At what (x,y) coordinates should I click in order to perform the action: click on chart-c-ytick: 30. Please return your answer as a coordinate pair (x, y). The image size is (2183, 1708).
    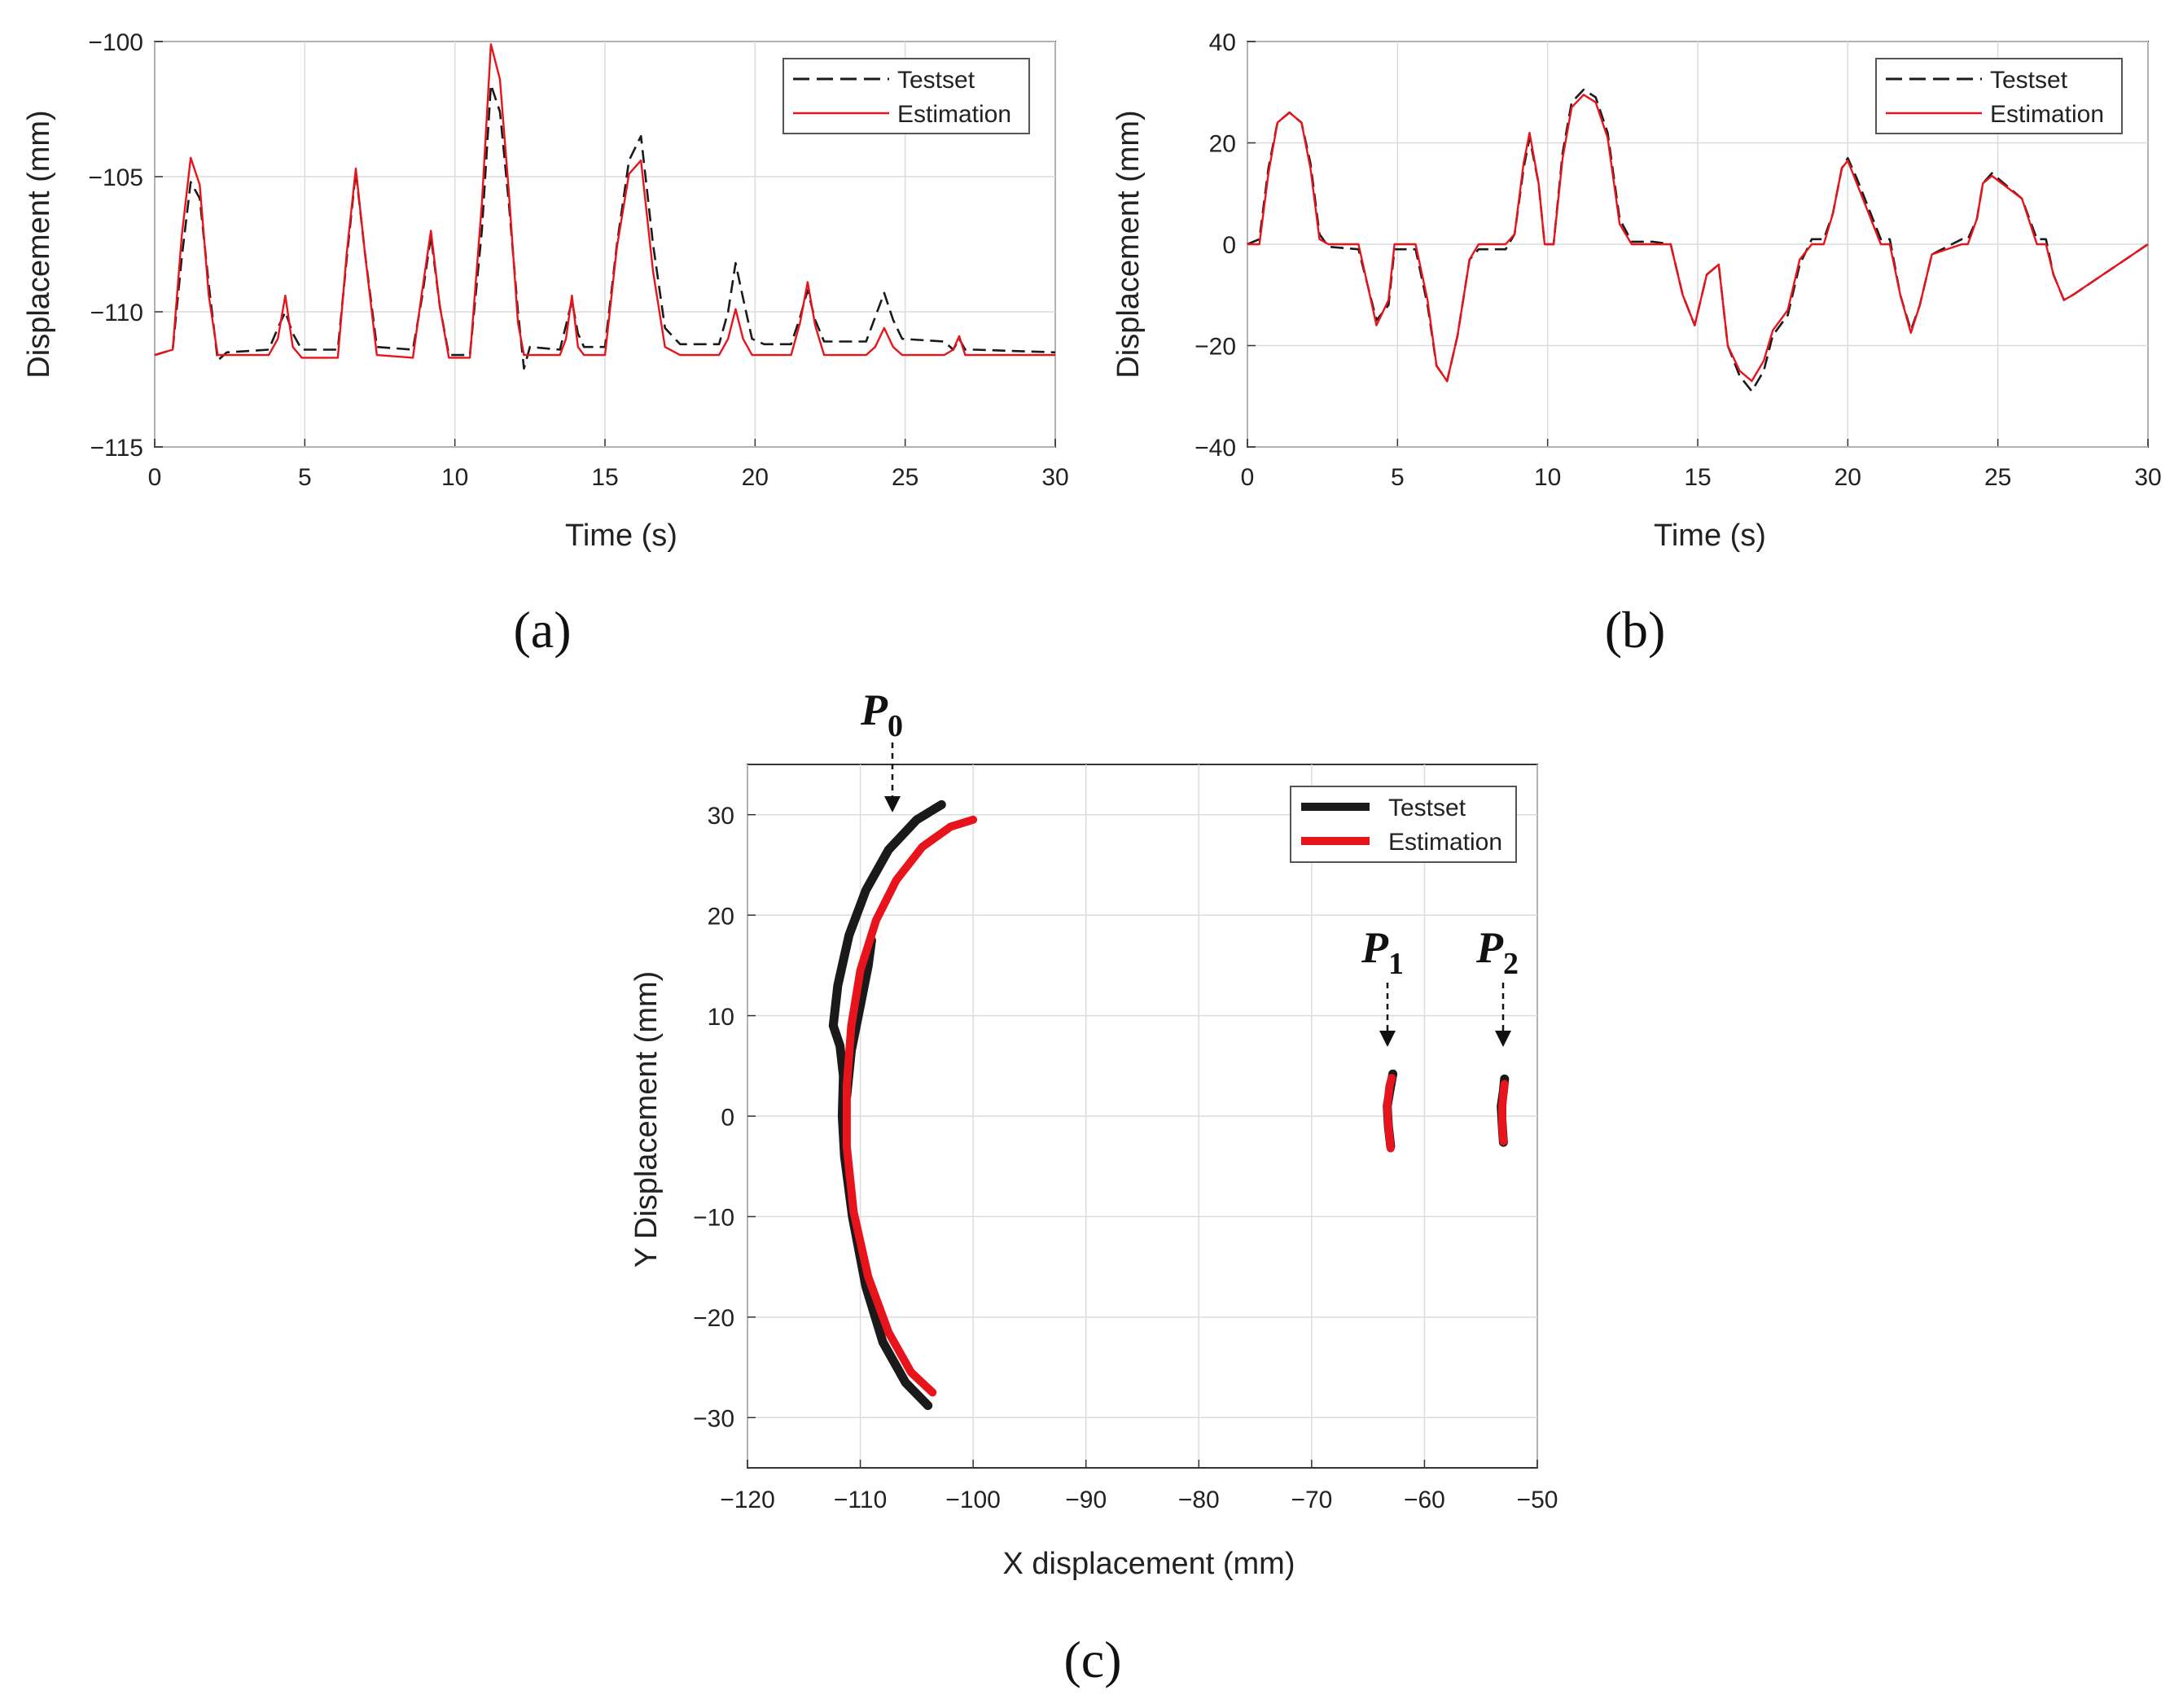
    Looking at the image, I should click on (721, 816).